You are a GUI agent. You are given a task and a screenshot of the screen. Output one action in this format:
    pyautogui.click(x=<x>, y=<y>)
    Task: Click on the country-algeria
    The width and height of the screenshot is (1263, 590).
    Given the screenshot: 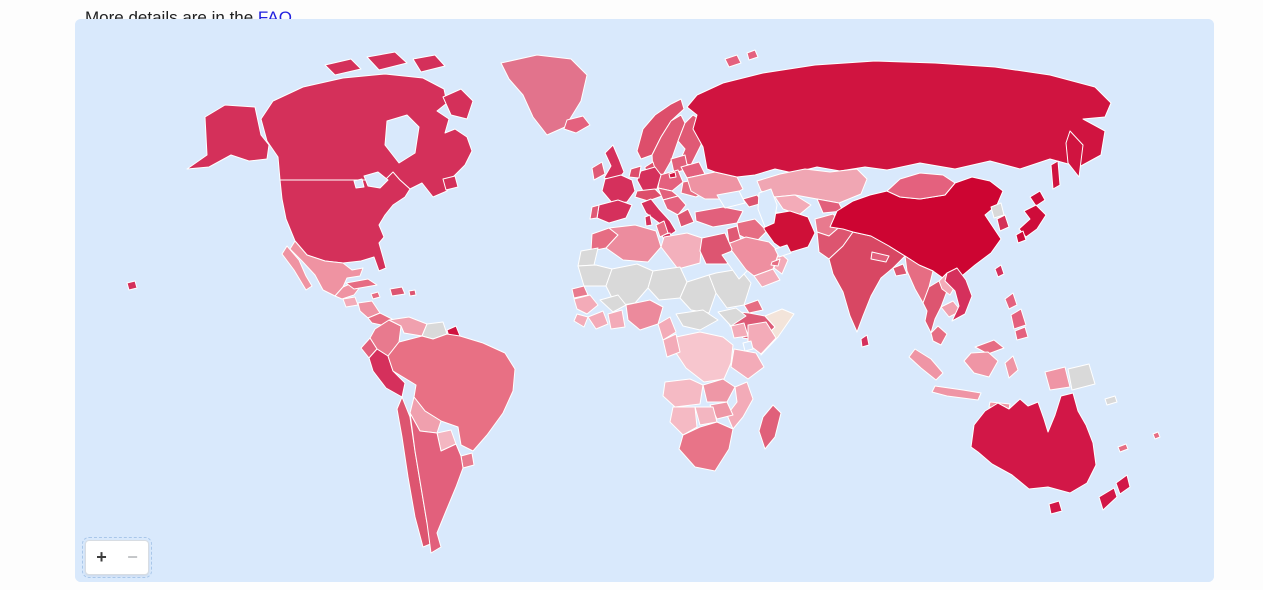 What is the action you would take?
    pyautogui.click(x=633, y=243)
    